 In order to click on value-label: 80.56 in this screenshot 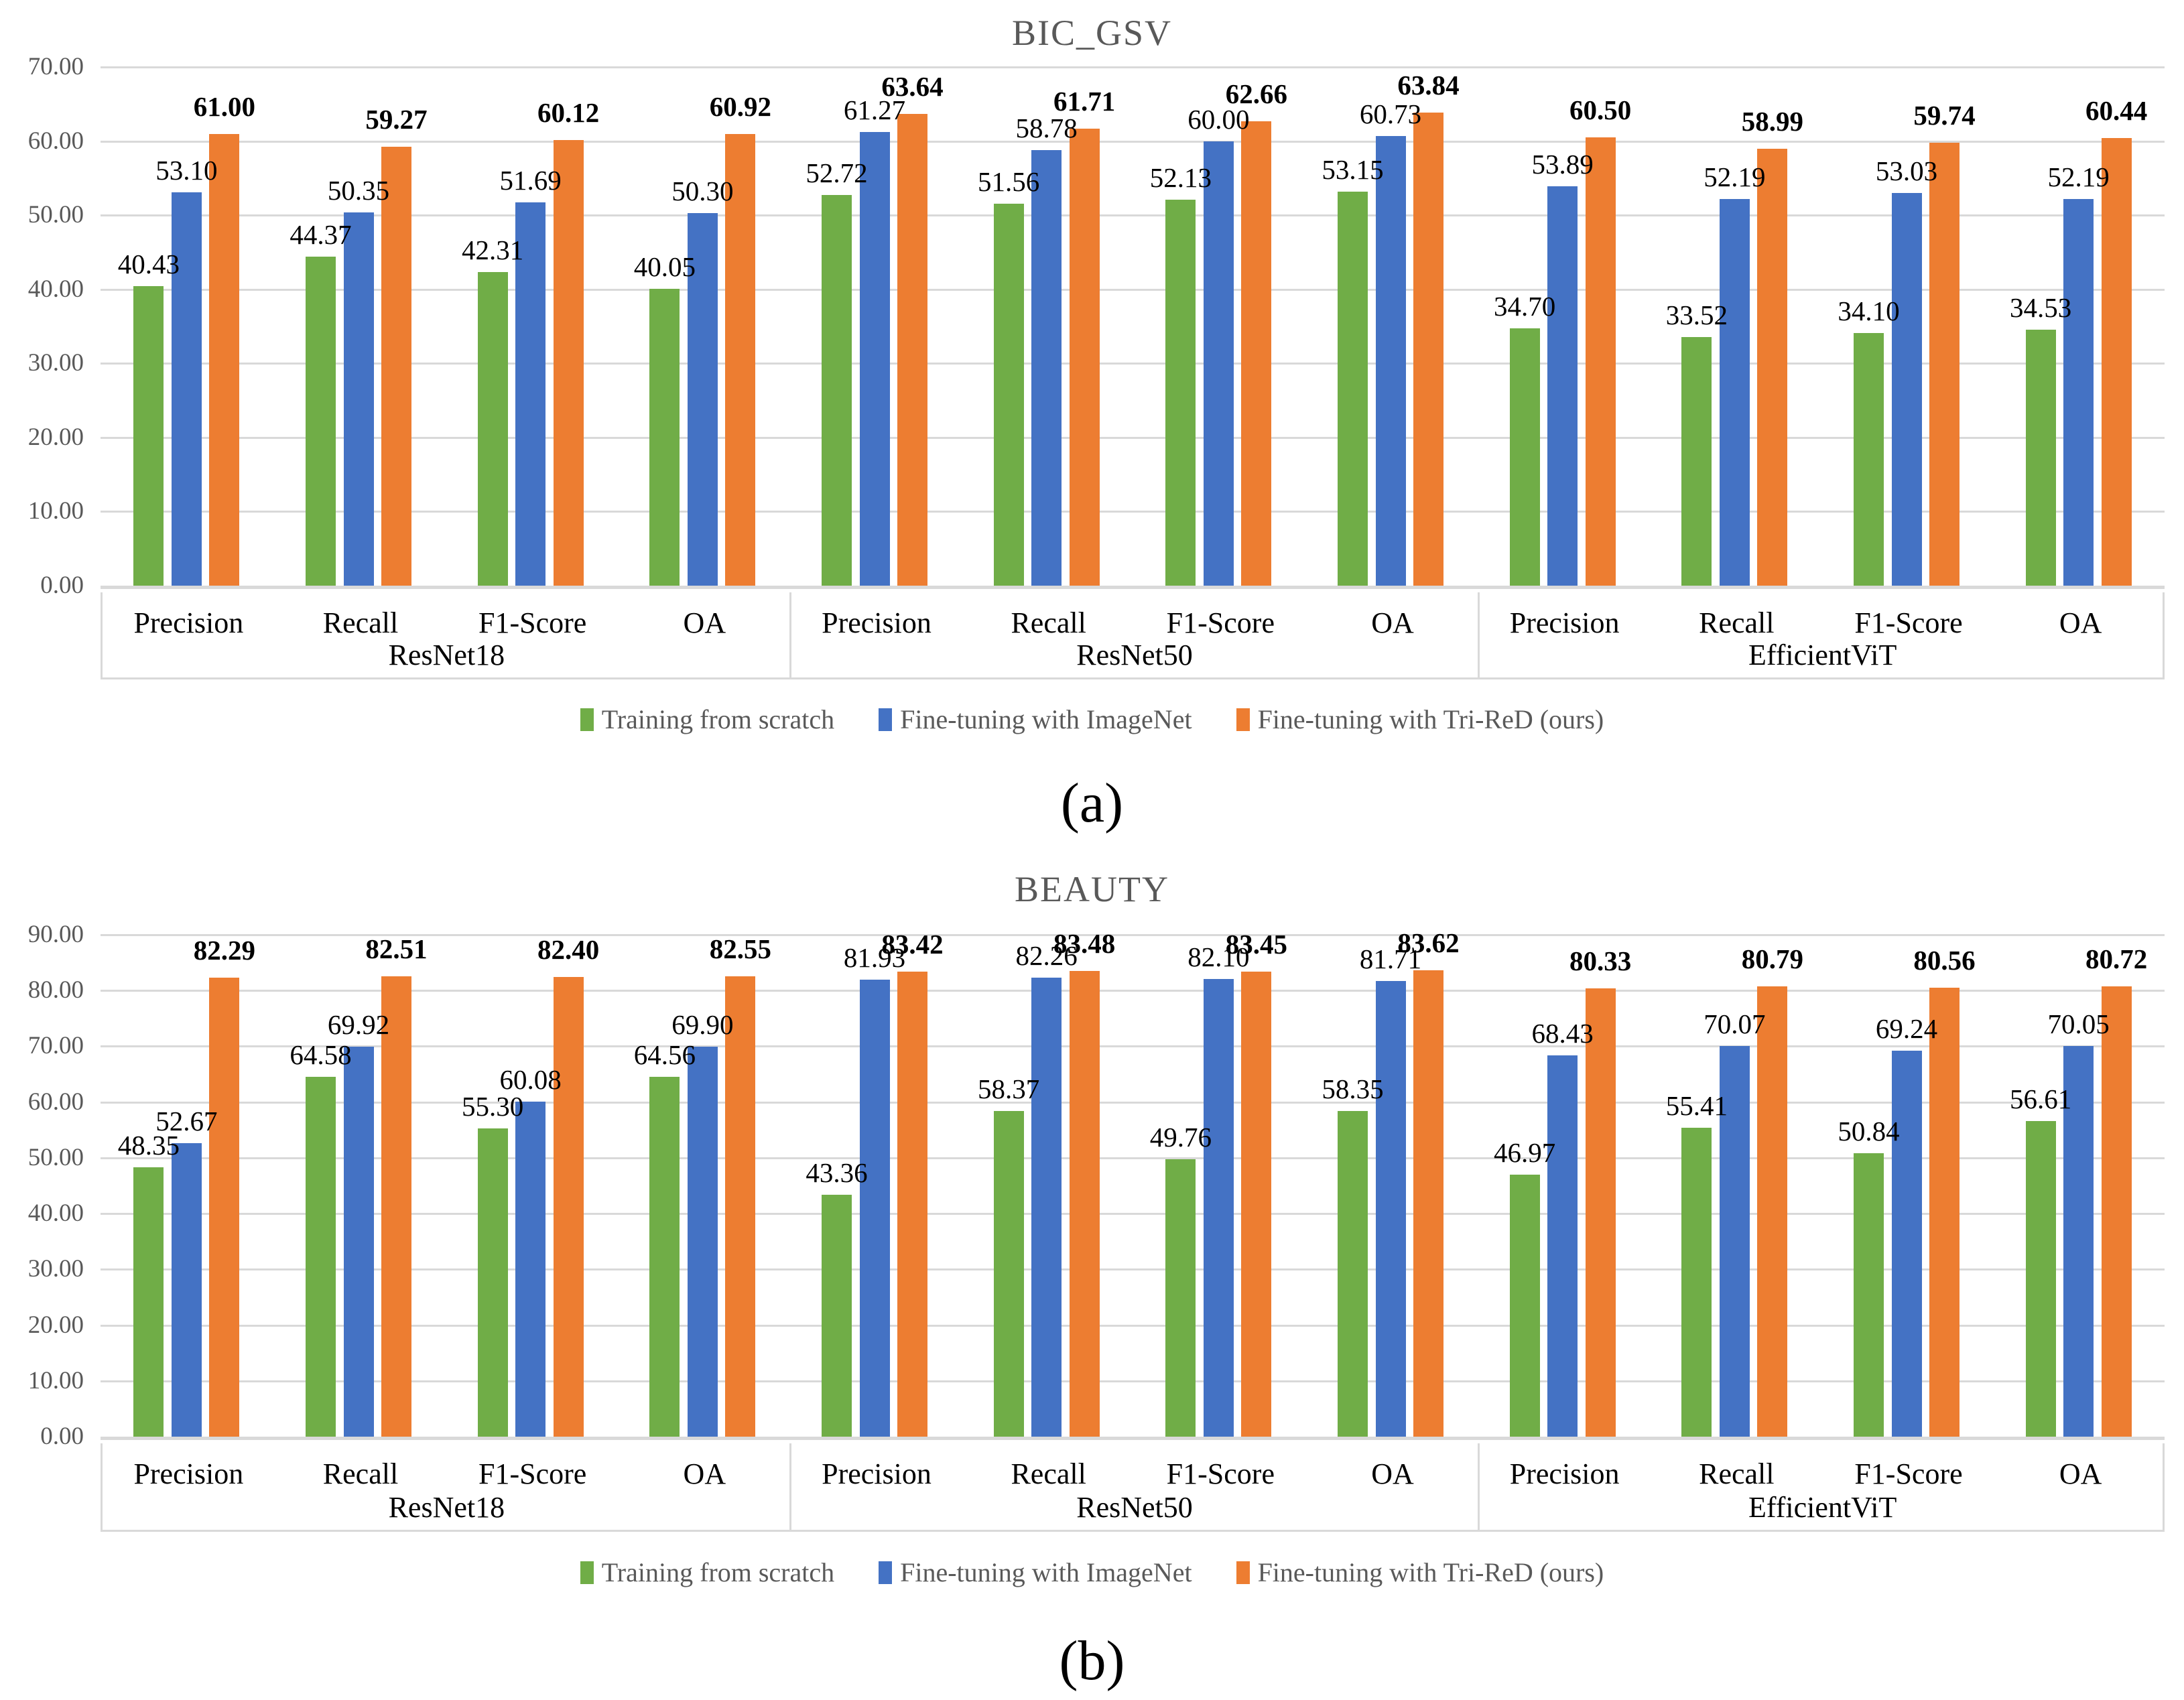, I will do `click(1945, 960)`.